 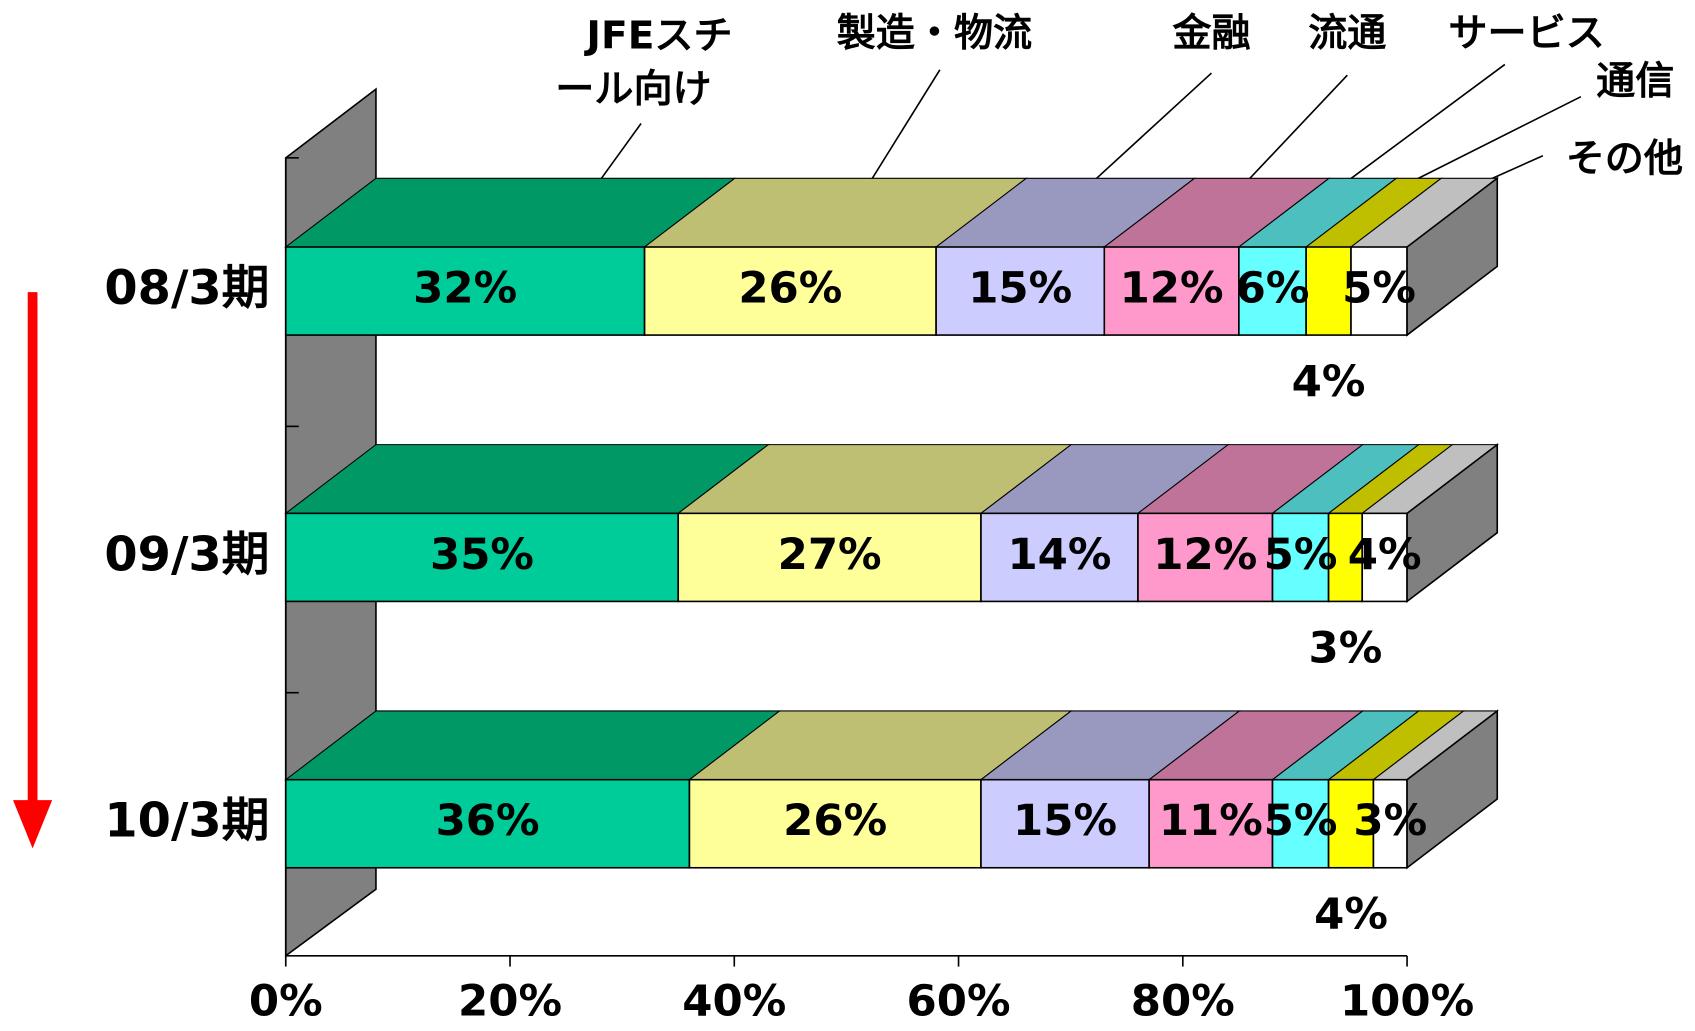 What do you see at coordinates (633, 89) in the screenshot?
I see `legend-line: ール向け` at bounding box center [633, 89].